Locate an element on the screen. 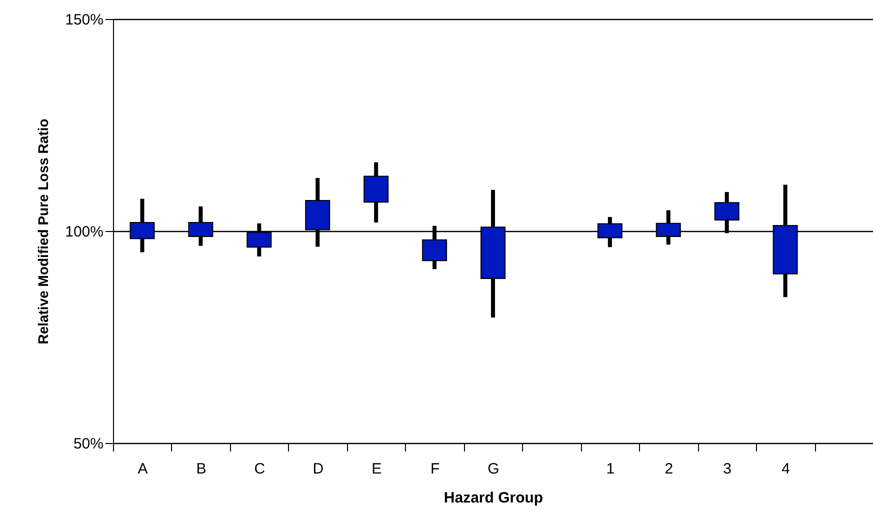  y-tick-label: 50% is located at coordinates (88, 444).